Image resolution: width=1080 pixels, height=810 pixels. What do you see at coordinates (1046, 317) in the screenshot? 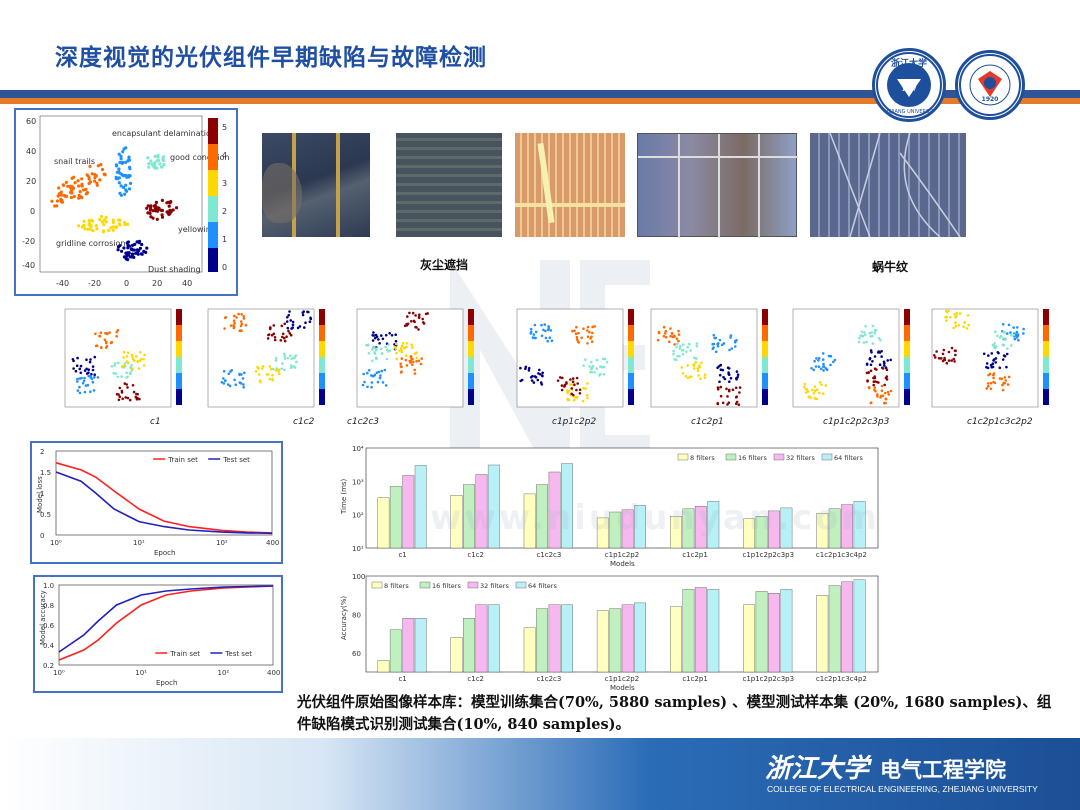
I see `colorbar-segment` at bounding box center [1046, 317].